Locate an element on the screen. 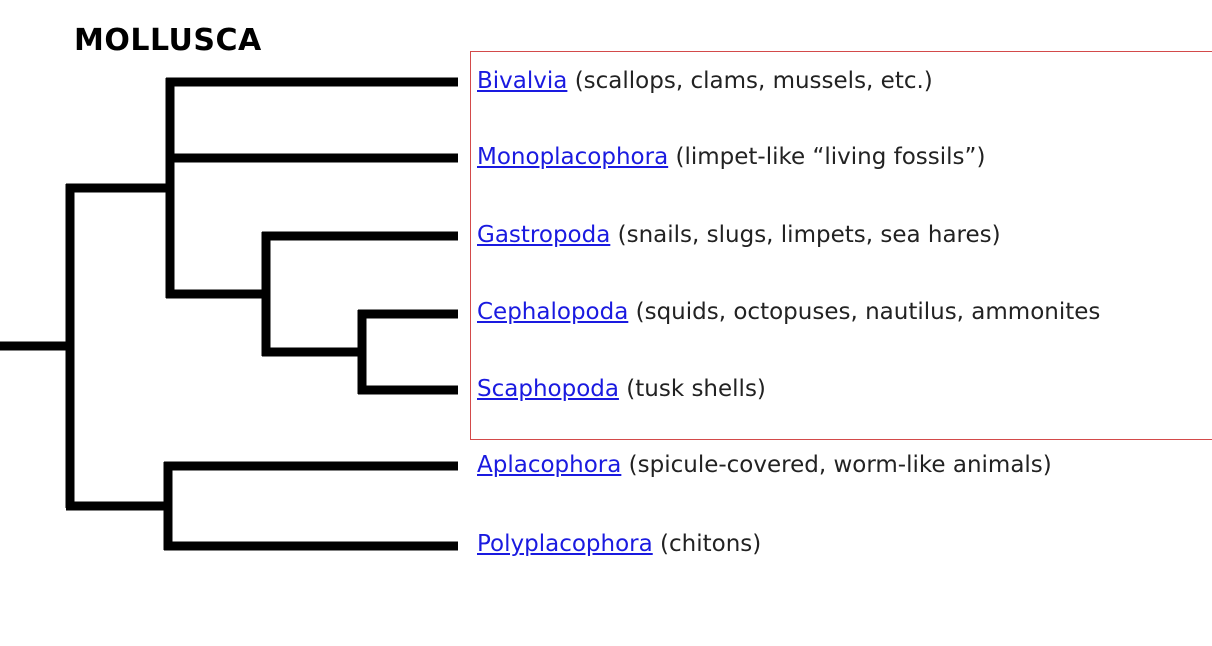 This screenshot has width=1212, height=646. link-bivalvia: Bivalvia is located at coordinates (522, 81).